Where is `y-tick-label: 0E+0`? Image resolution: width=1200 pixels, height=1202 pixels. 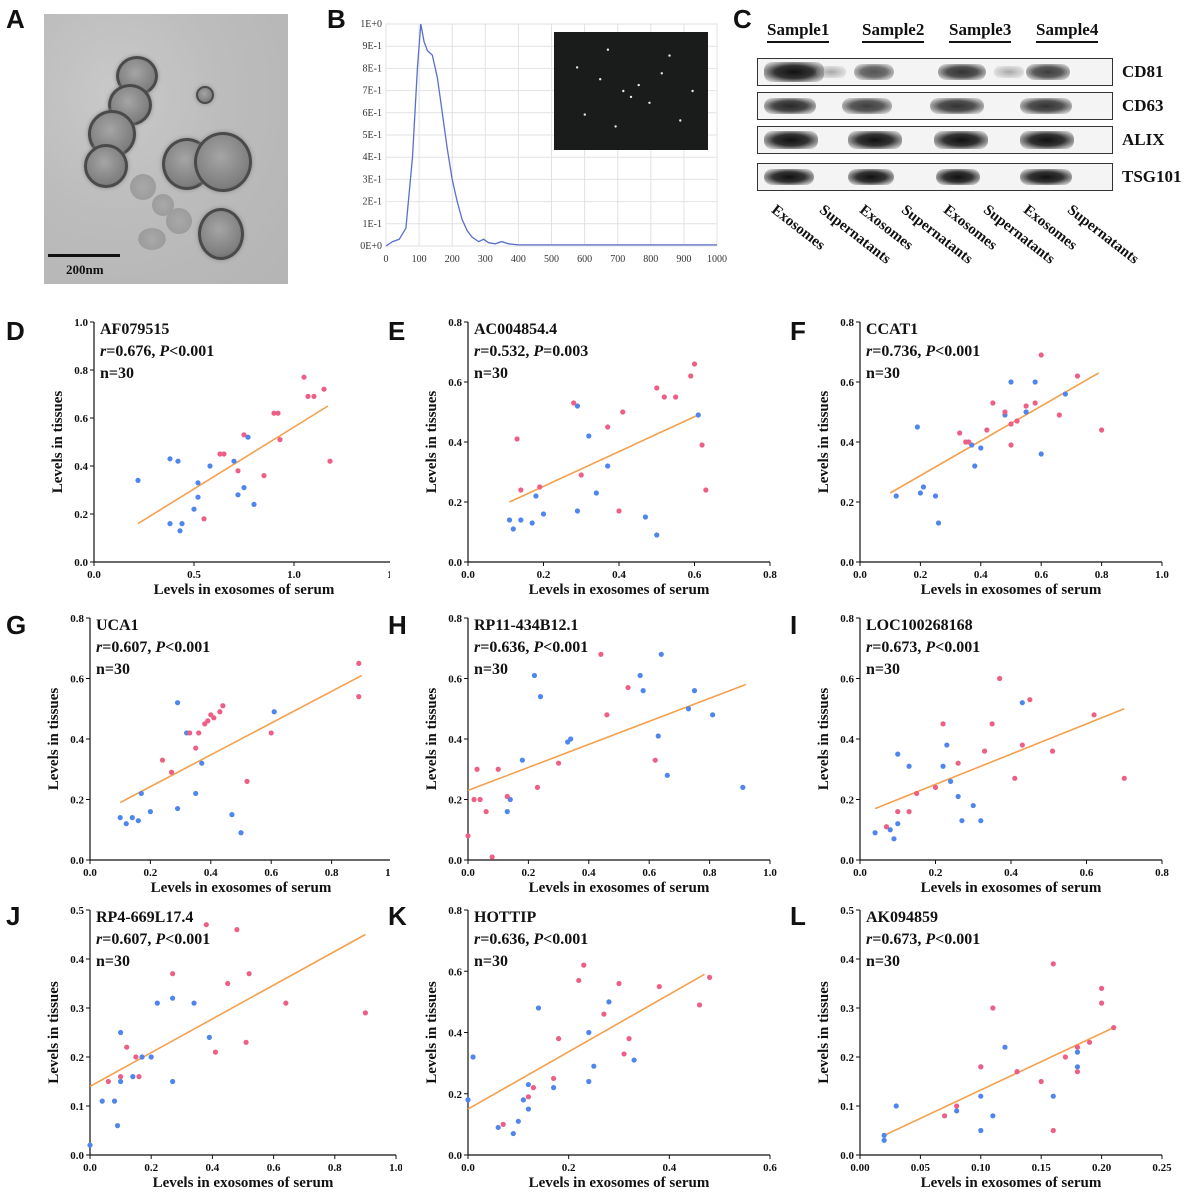
y-tick-label: 0E+0 is located at coordinates (371, 246).